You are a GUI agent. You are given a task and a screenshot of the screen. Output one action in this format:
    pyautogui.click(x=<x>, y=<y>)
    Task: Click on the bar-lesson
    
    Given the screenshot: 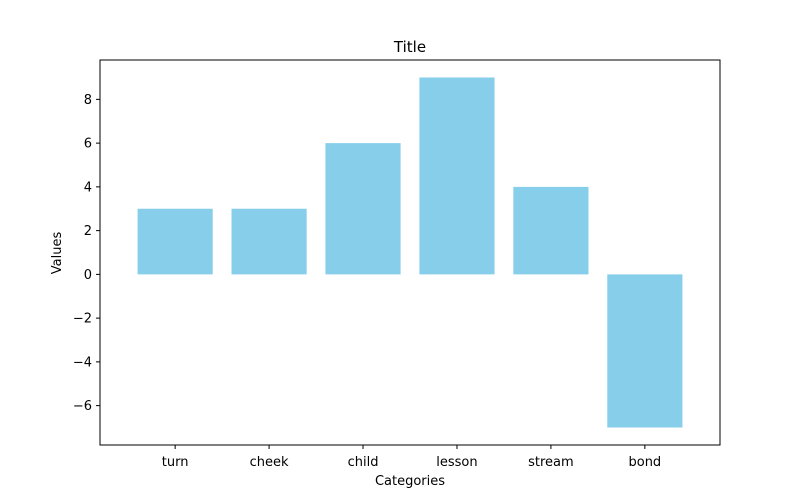 What is the action you would take?
    pyautogui.click(x=457, y=176)
    